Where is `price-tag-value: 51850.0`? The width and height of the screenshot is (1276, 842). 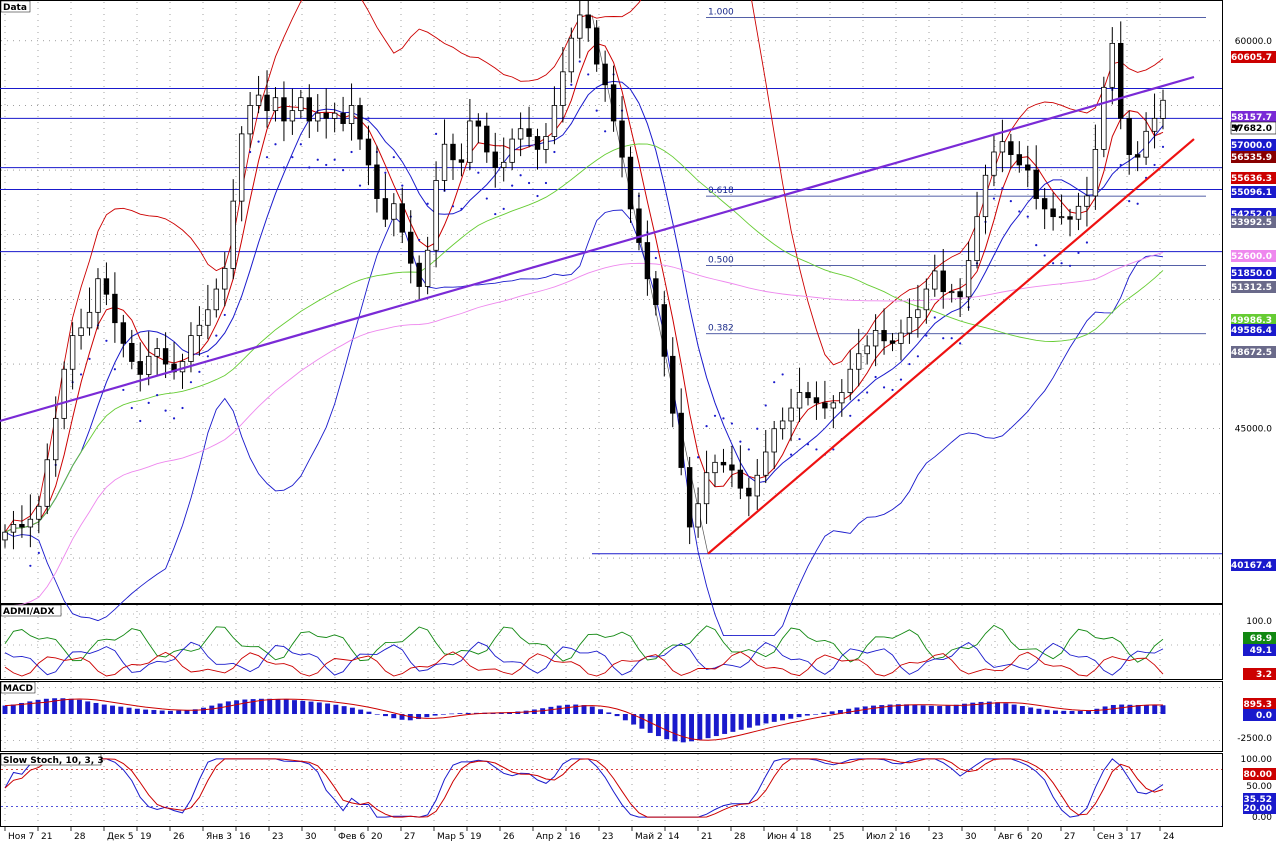
price-tag-value: 51850.0 is located at coordinates (1251, 274).